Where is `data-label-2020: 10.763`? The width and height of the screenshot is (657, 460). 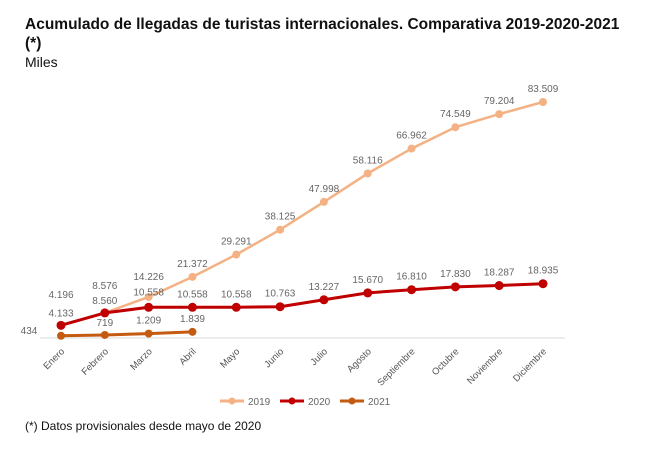
data-label-2020: 10.763 is located at coordinates (280, 294).